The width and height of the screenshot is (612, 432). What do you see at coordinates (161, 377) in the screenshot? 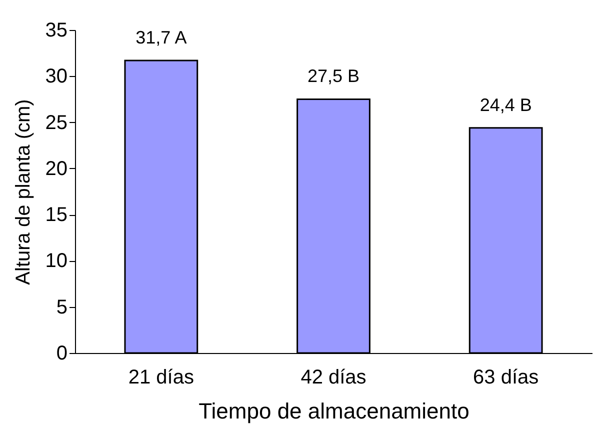
I see `x-tick-label: 21 días` at bounding box center [161, 377].